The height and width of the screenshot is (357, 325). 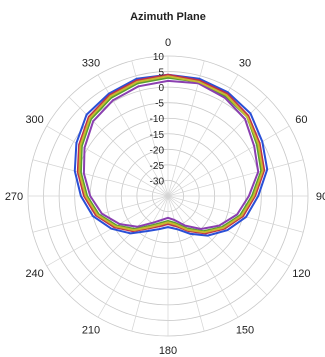 I want to click on angle-tick-label: 240, so click(x=34, y=274).